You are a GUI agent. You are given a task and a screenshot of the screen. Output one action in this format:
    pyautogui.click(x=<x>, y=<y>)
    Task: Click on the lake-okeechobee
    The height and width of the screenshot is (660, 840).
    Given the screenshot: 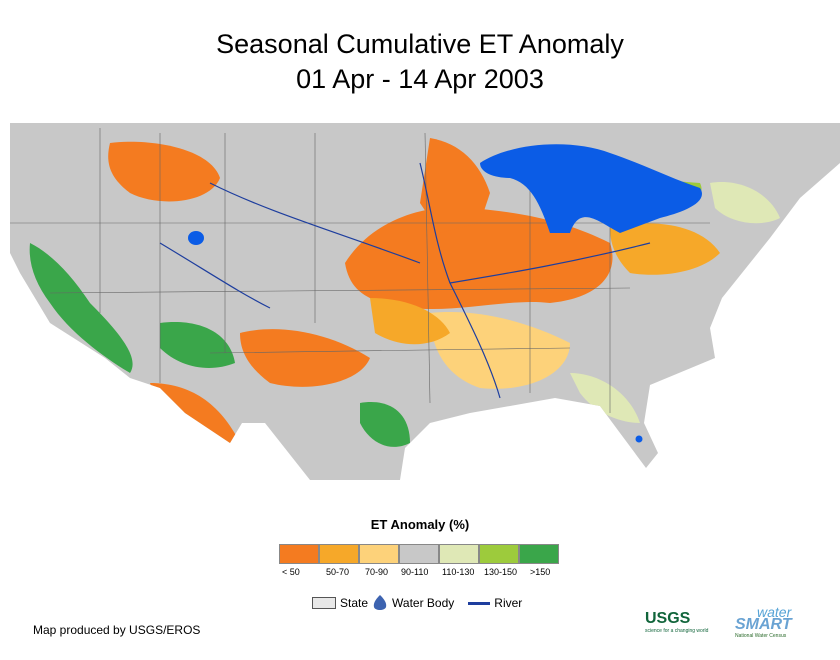 What is the action you would take?
    pyautogui.click(x=639, y=439)
    